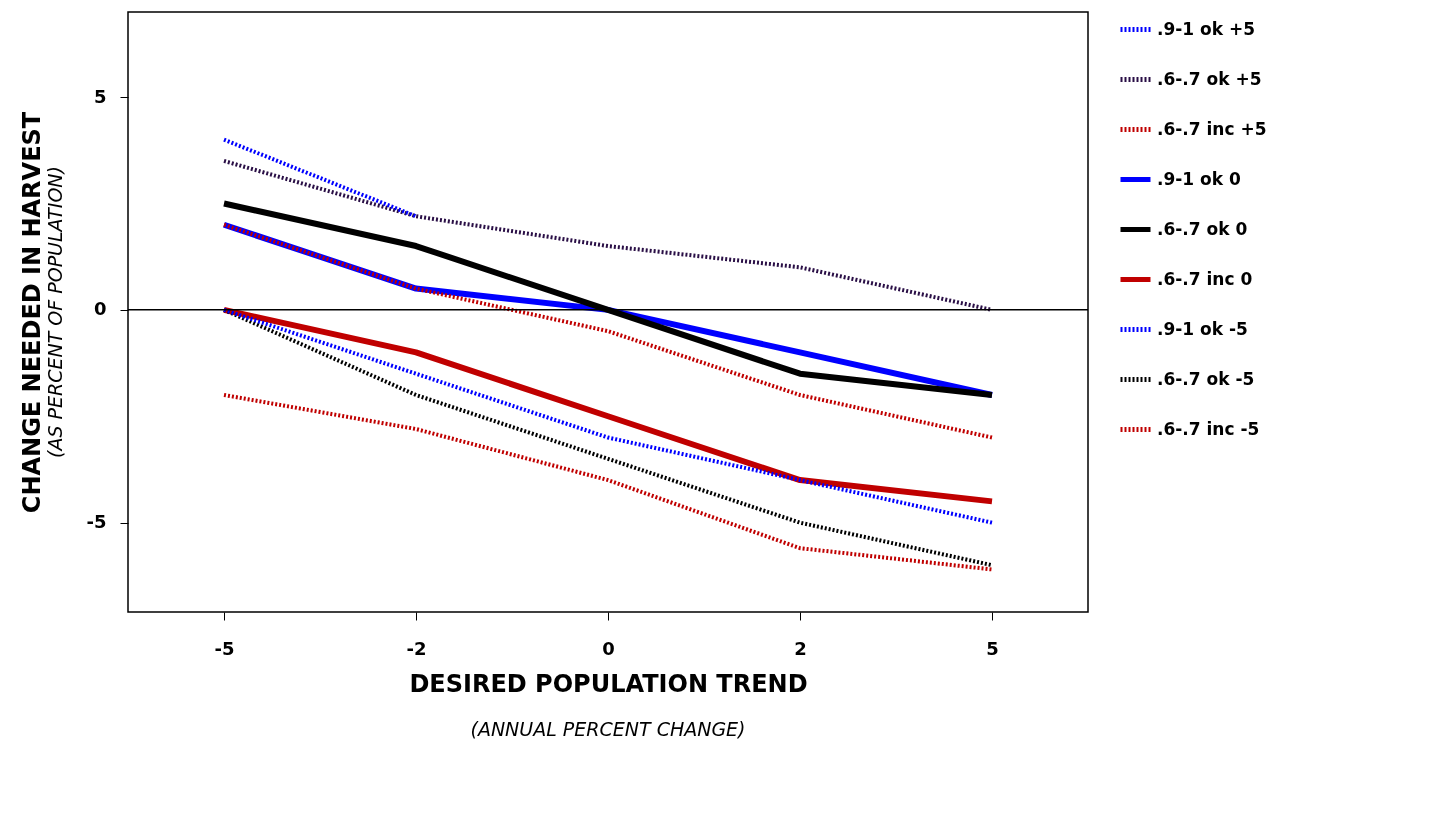  I want to click on x-axis-title: DESIRED POPULATION TREND, so click(608, 683).